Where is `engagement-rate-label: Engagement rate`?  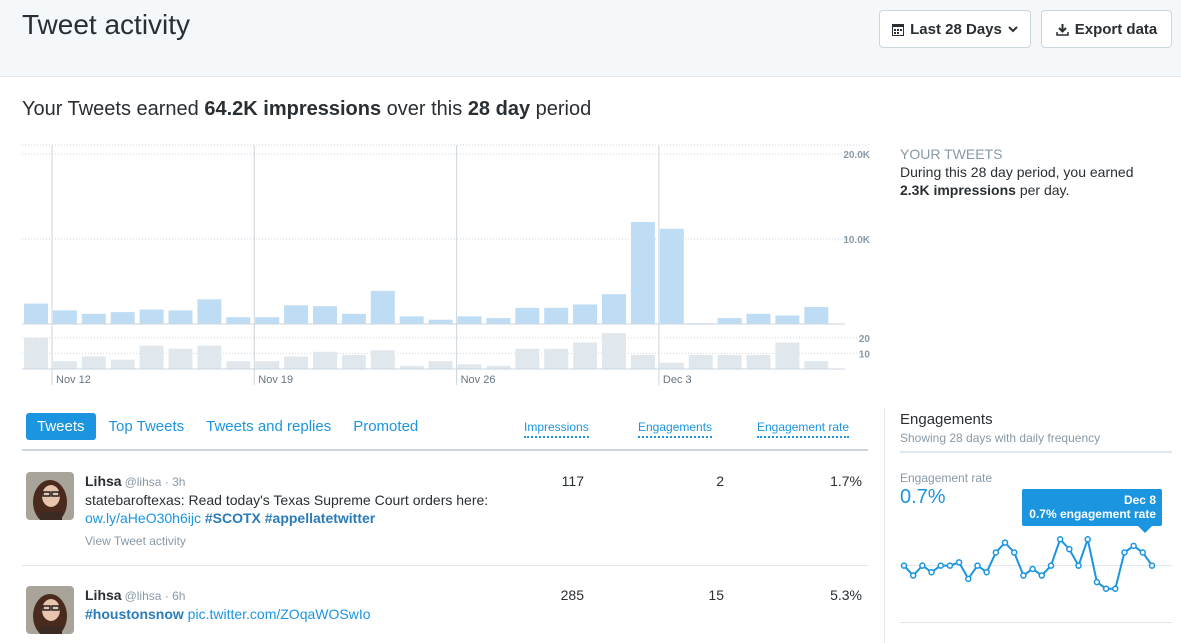 engagement-rate-label: Engagement rate is located at coordinates (946, 478).